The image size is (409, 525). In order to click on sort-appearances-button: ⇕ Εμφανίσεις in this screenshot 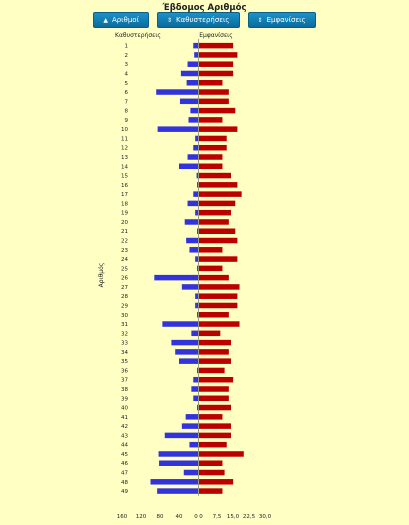, I will do `click(281, 20)`.